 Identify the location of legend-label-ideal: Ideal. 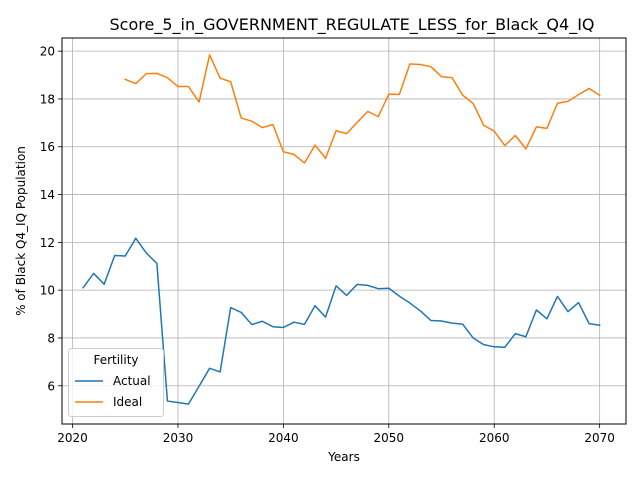
(127, 402).